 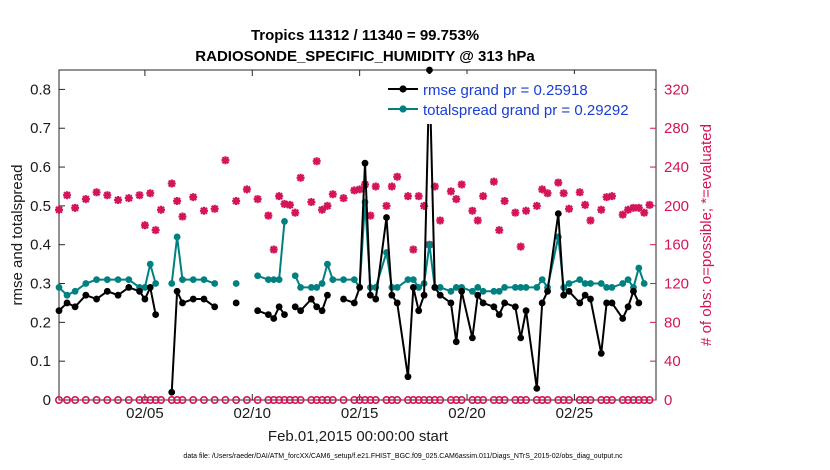 What do you see at coordinates (47, 400) in the screenshot?
I see `y-tick-label-left: 0` at bounding box center [47, 400].